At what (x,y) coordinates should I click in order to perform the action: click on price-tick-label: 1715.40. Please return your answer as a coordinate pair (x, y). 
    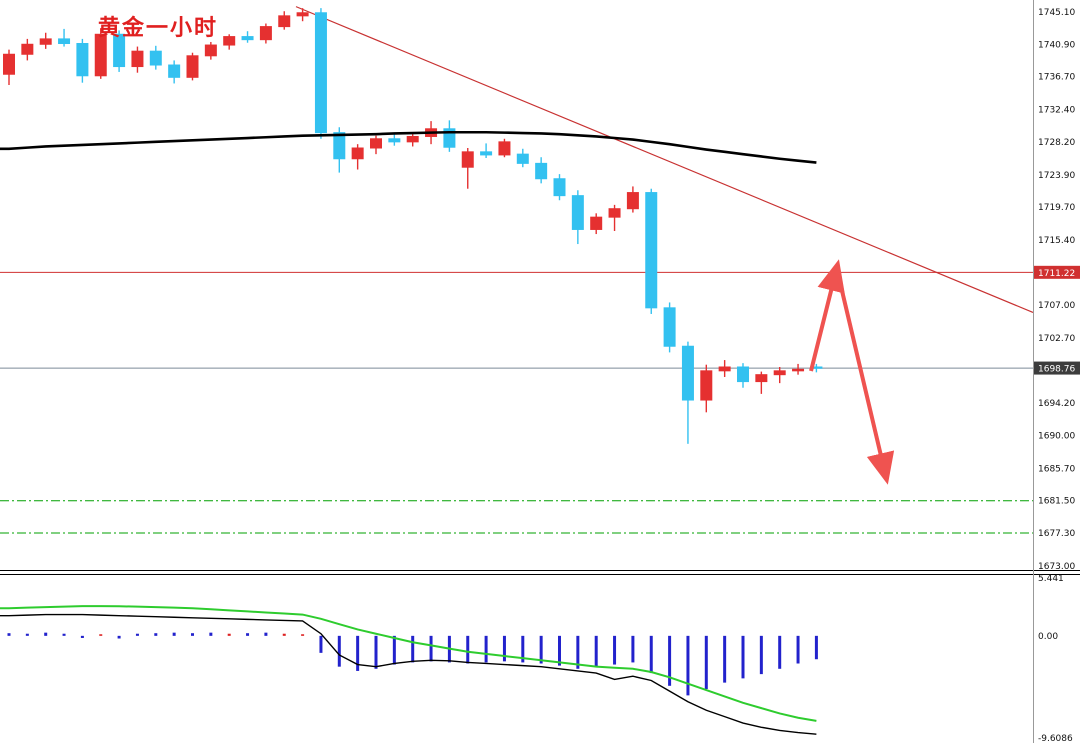
    Looking at the image, I should click on (1056, 241).